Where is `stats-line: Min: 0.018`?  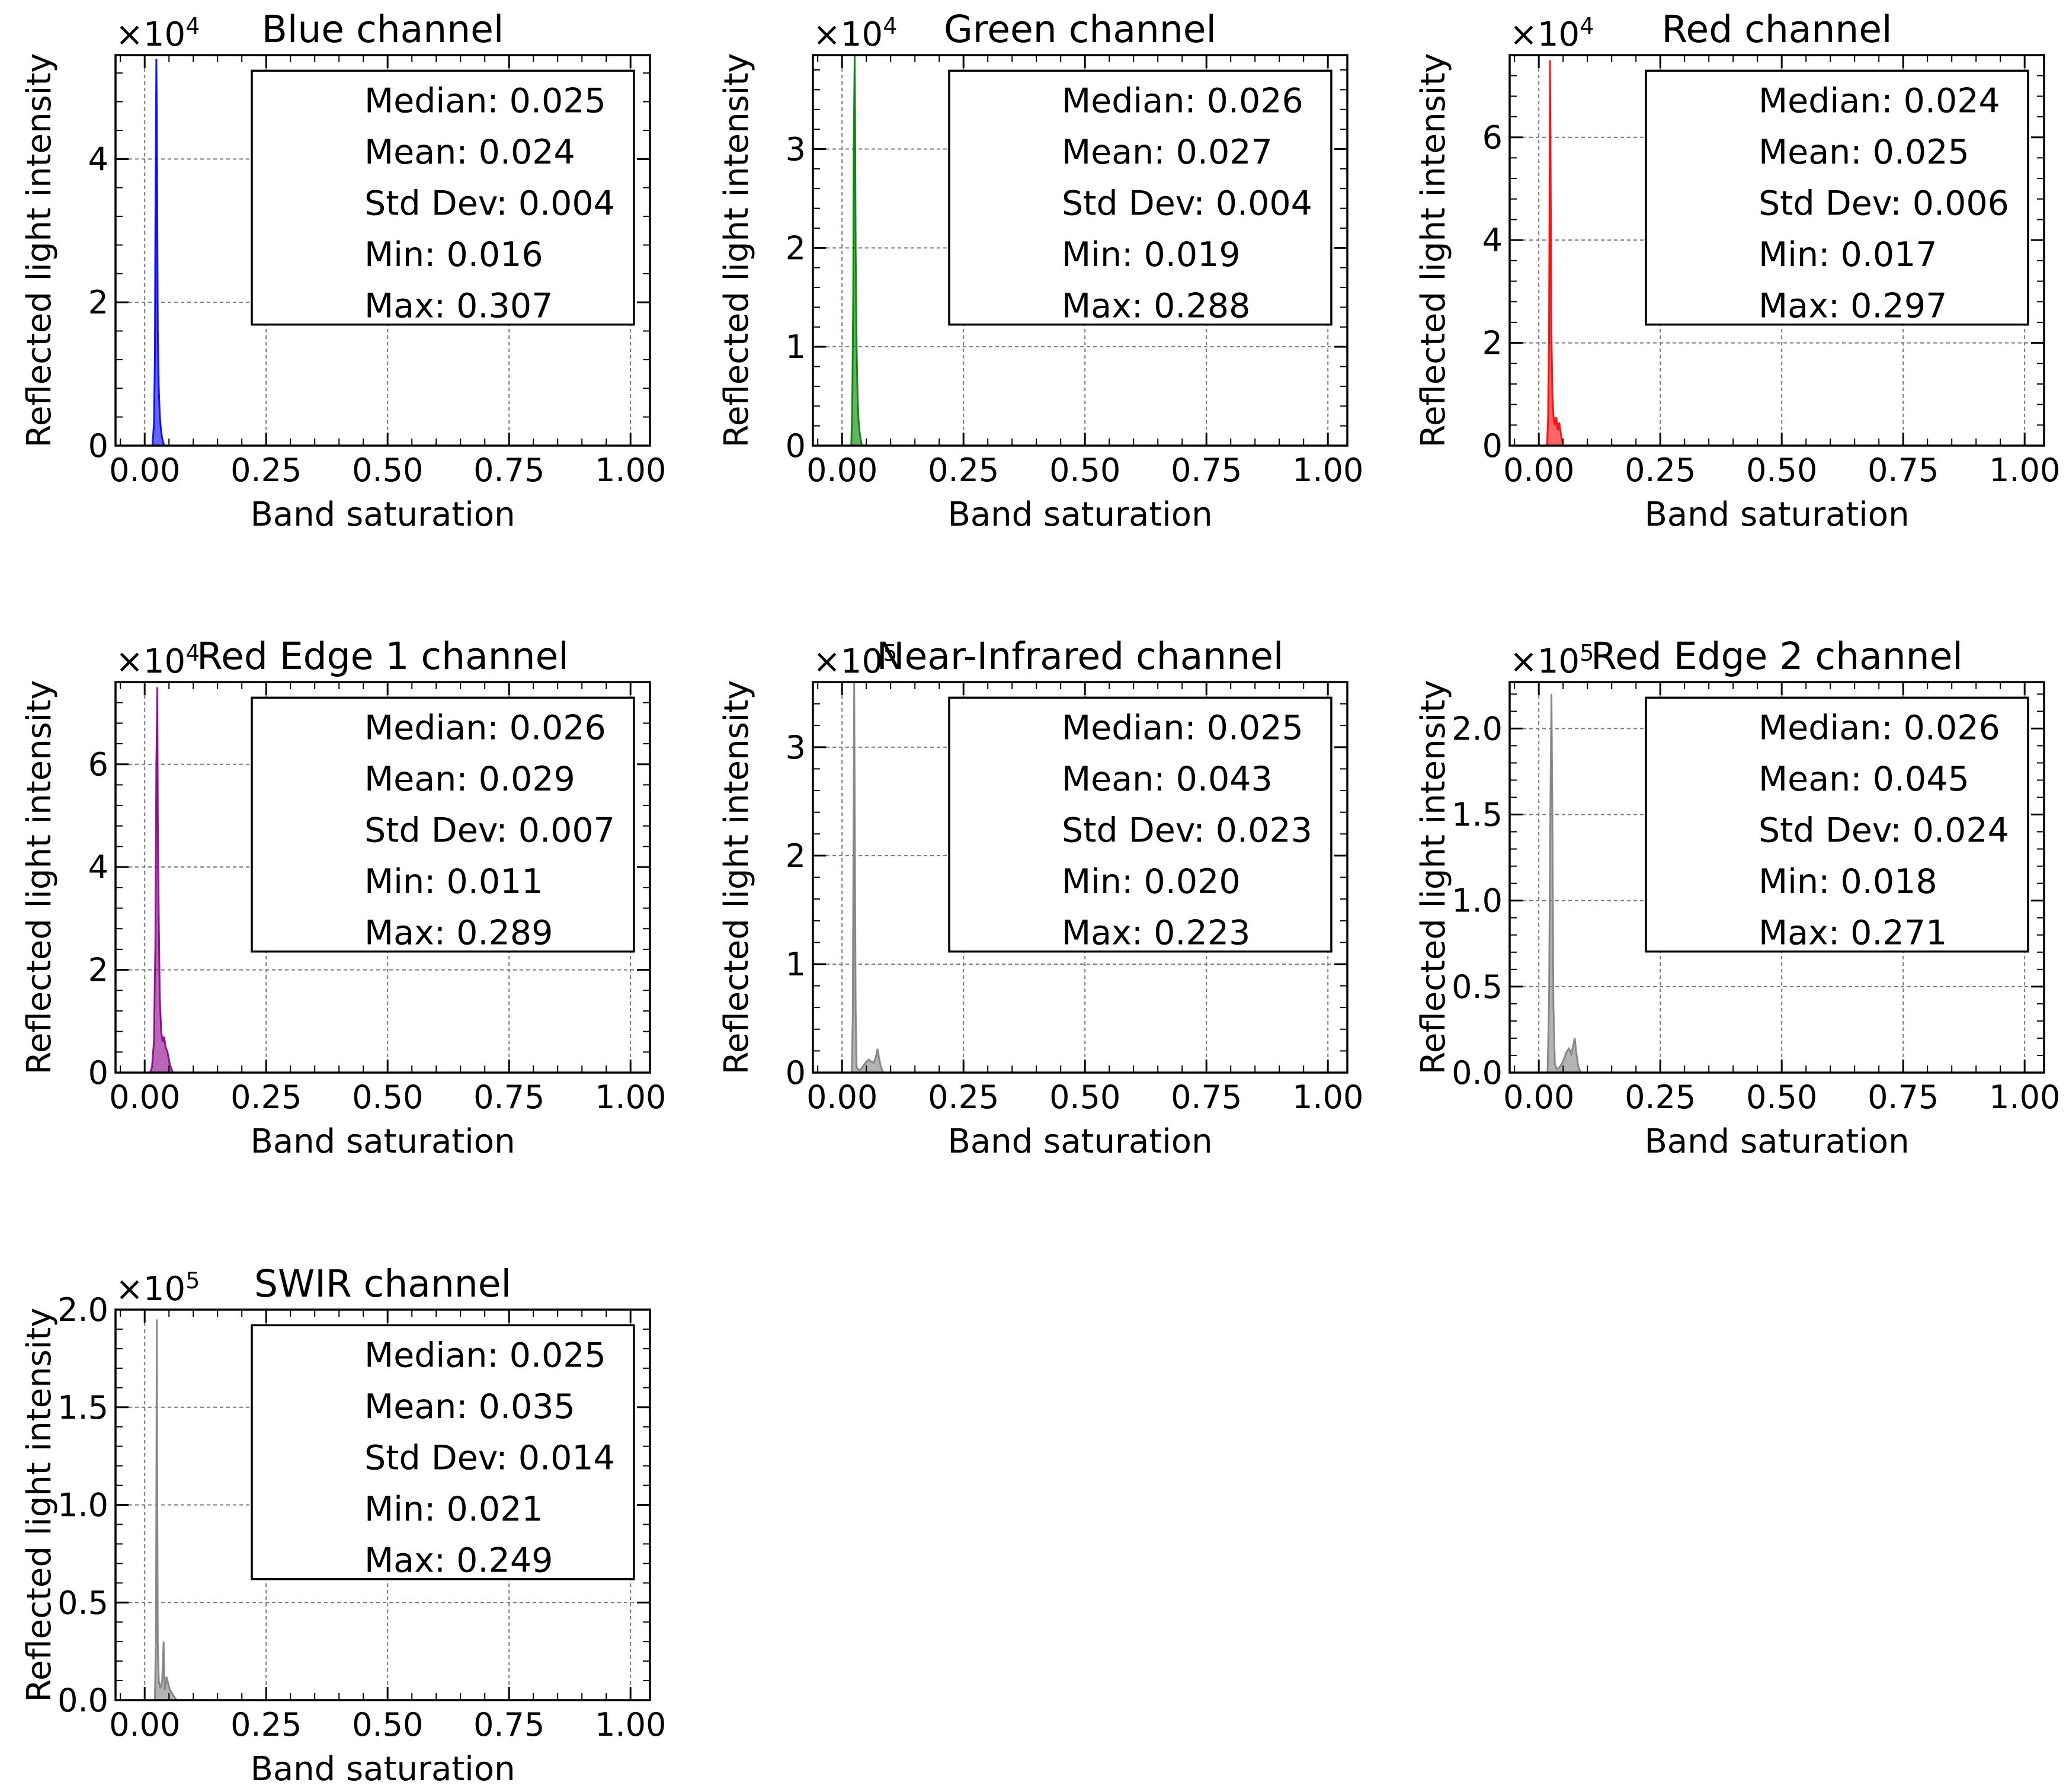
stats-line: Min: 0.018 is located at coordinates (1848, 881).